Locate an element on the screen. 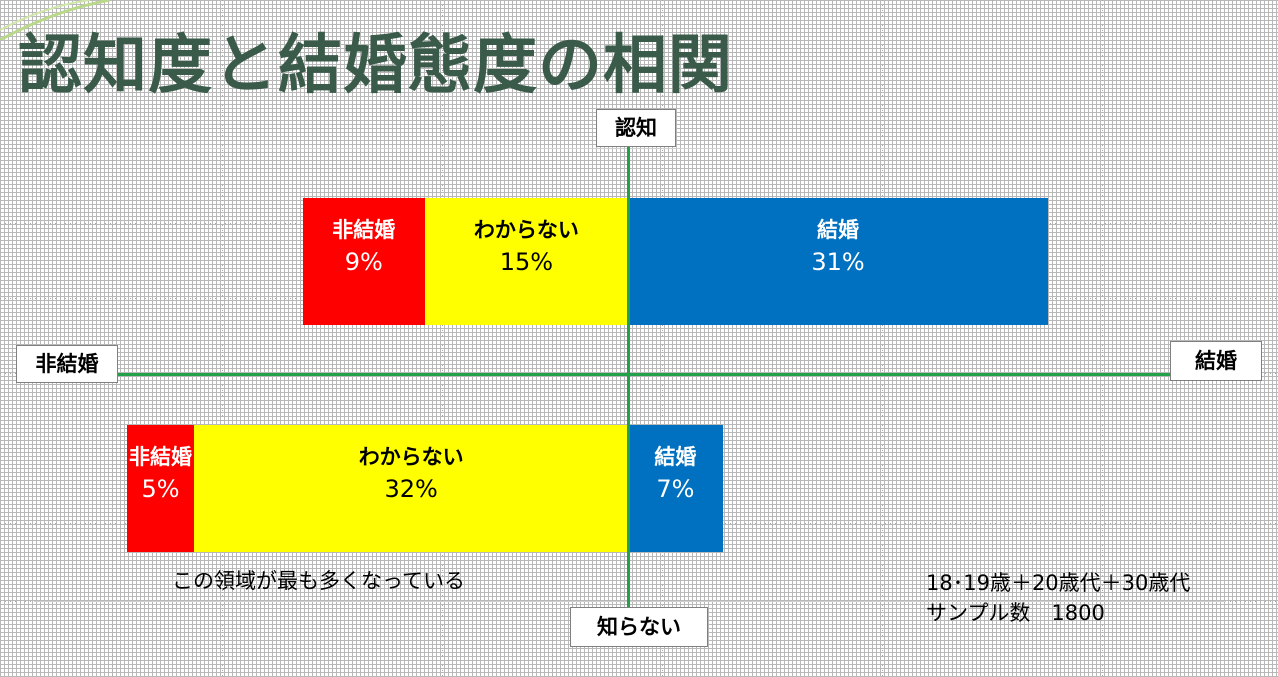 This screenshot has height=677, width=1278. bar-segment-value: 32% is located at coordinates (411, 488).